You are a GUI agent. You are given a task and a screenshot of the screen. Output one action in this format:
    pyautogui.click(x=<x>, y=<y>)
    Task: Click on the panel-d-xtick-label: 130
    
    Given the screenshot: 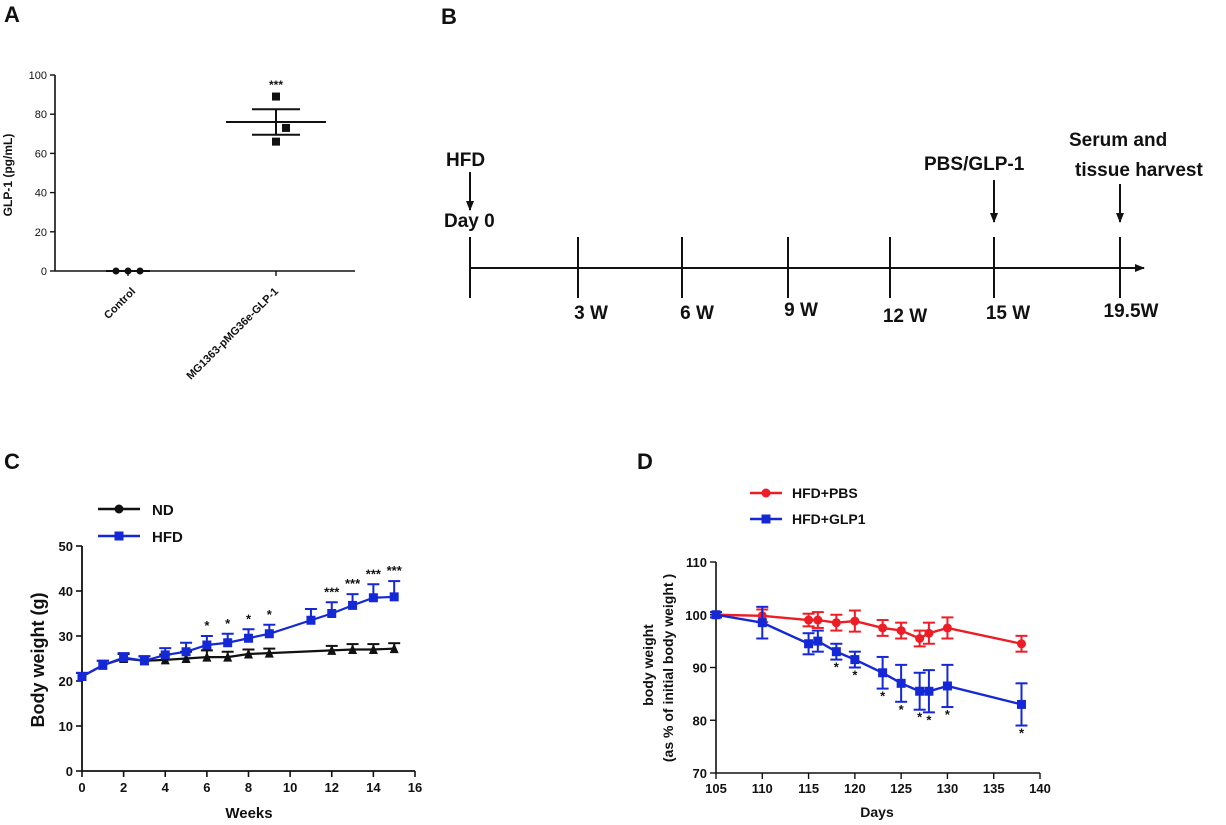 What is the action you would take?
    pyautogui.click(x=948, y=788)
    